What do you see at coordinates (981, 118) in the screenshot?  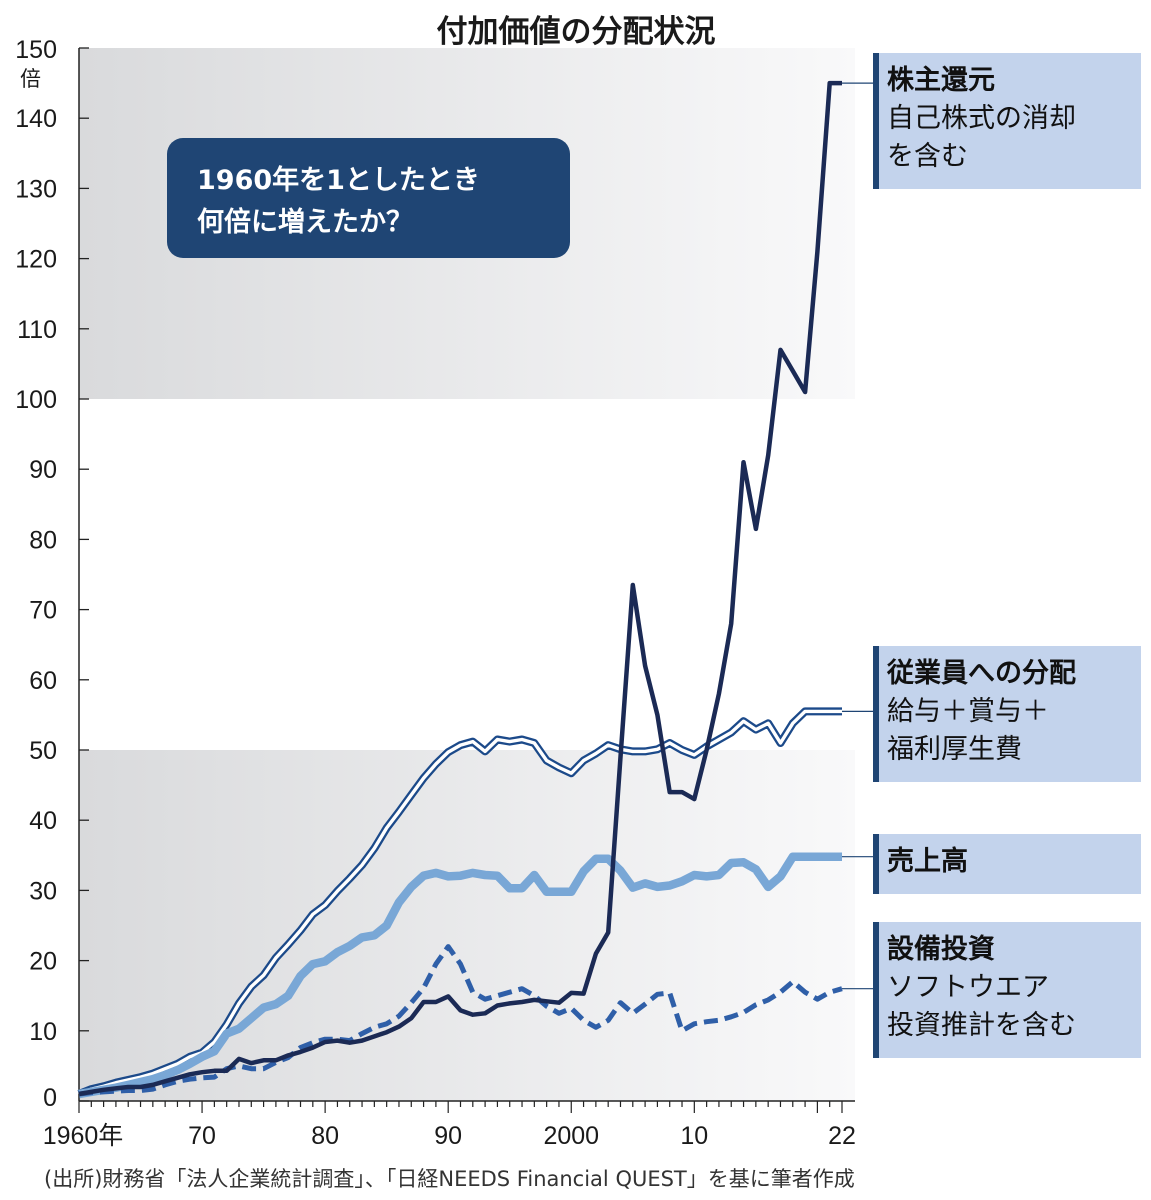 I see `series-note-line: 自己株式の消却` at bounding box center [981, 118].